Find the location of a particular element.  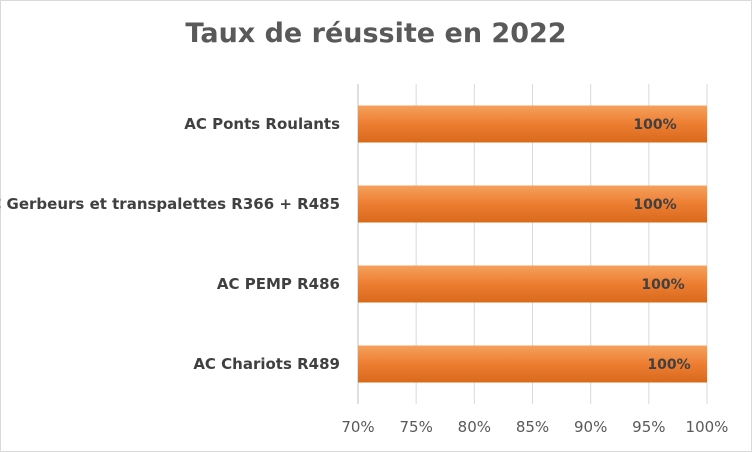

x-tick-label: 80% is located at coordinates (474, 427).